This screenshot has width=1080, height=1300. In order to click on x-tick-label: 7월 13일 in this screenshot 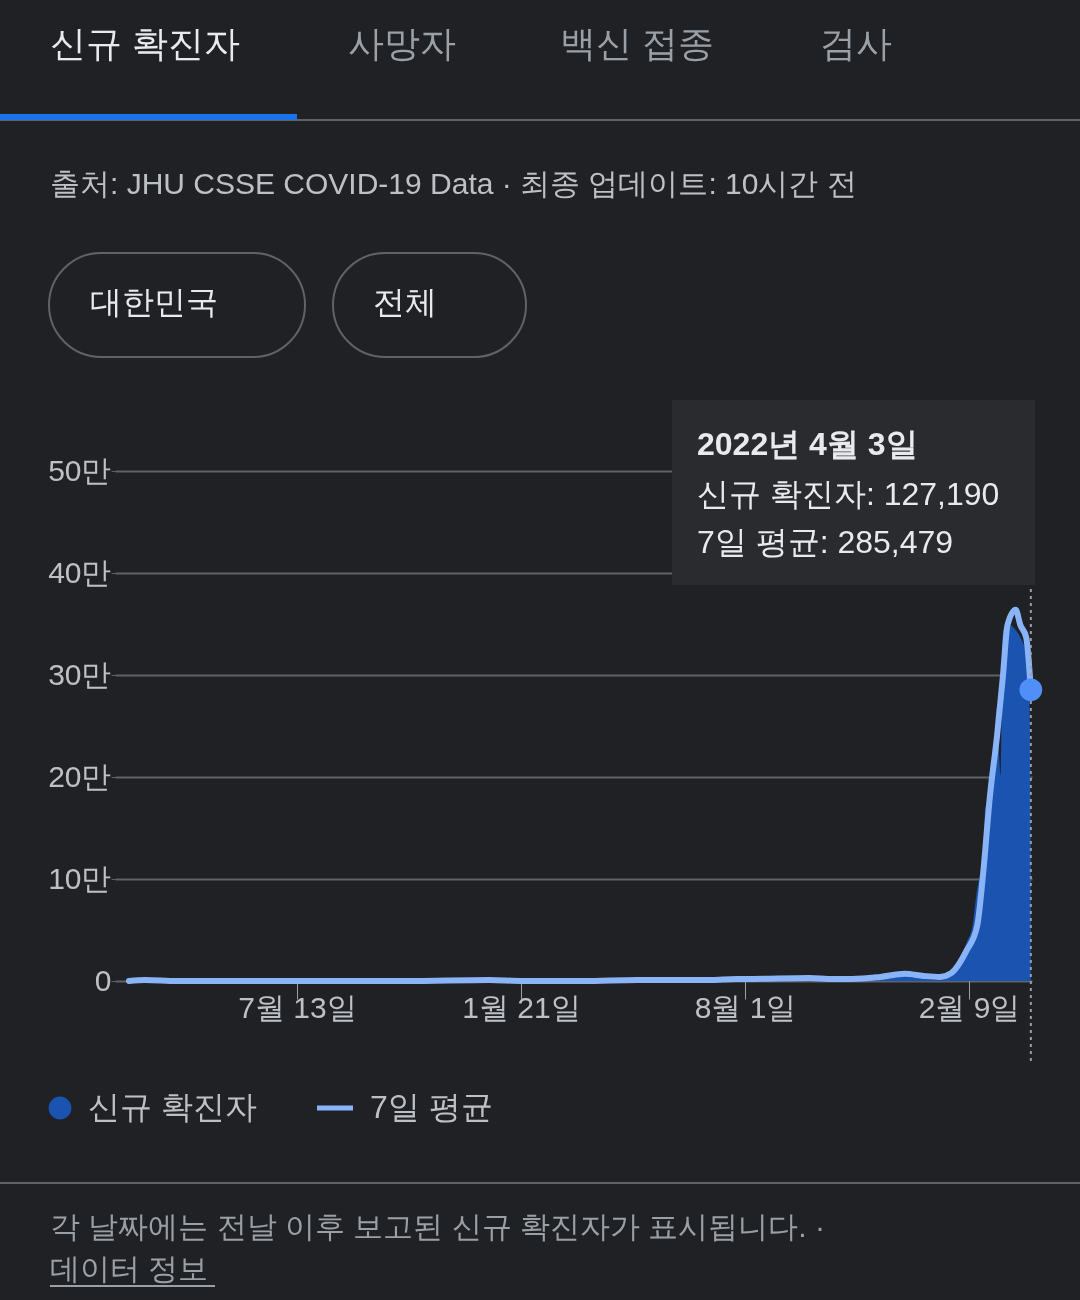, I will do `click(297, 1007)`.